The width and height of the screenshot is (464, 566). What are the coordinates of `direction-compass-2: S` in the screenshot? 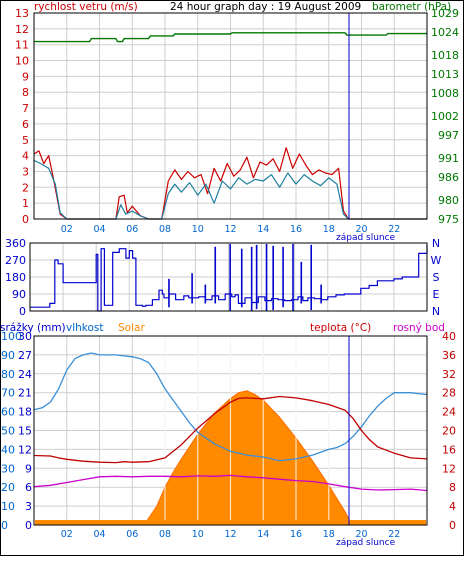 It's located at (436, 277).